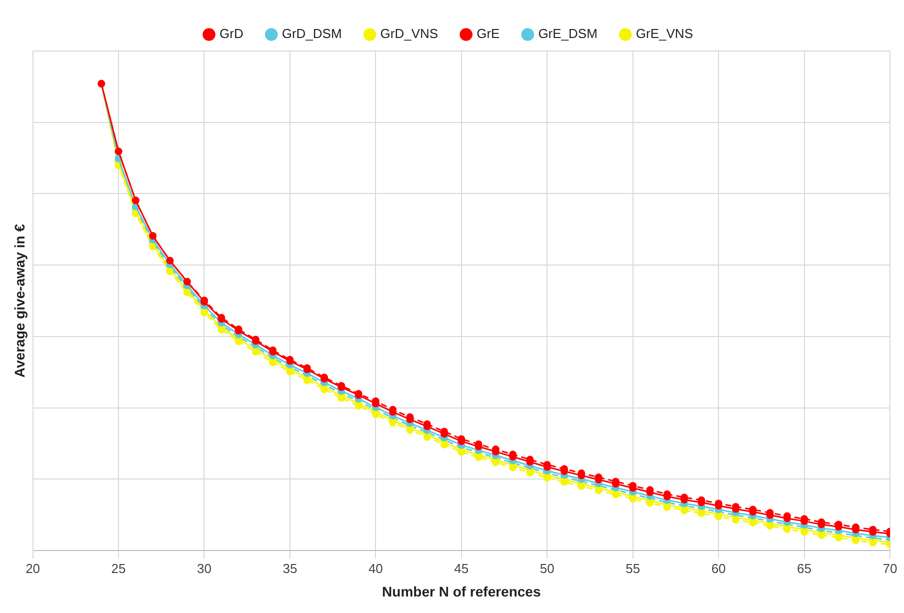 The height and width of the screenshot is (613, 904). I want to click on x-tick-label: 20, so click(33, 568).